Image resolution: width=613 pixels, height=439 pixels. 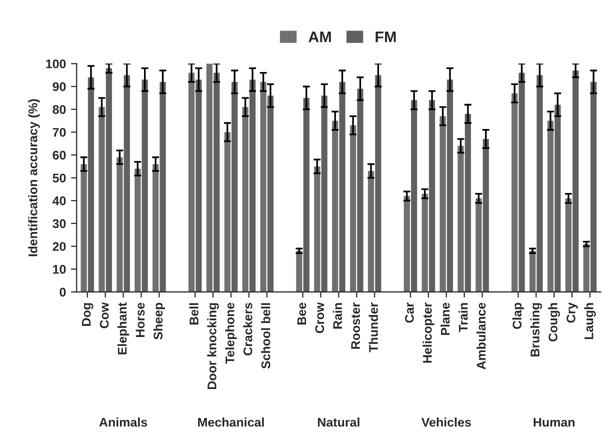 I want to click on y-tick-label: 90, so click(x=59, y=87).